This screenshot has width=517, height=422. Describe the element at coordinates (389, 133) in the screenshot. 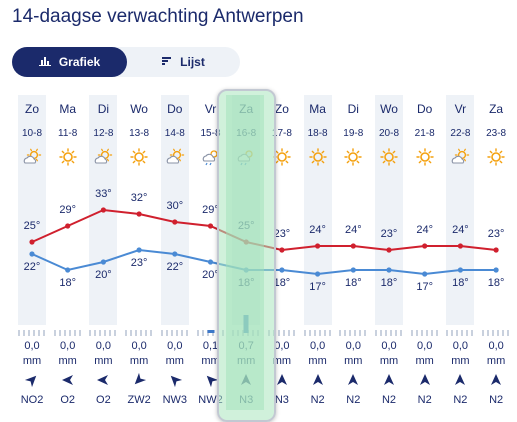

I see `day-date: 20-8` at that location.